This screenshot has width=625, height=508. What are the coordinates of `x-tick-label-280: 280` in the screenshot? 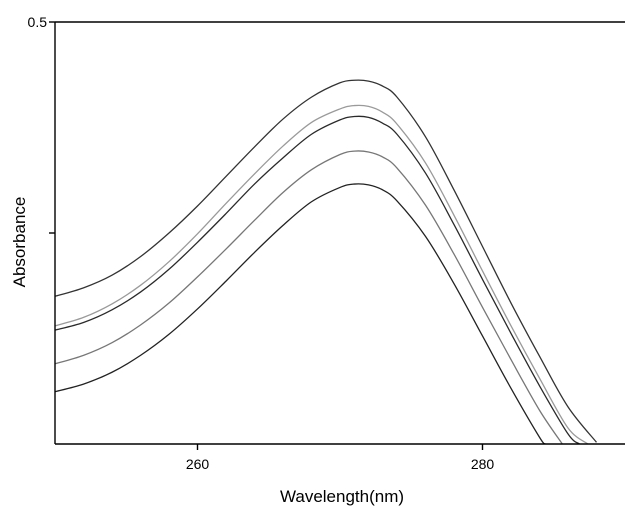 It's located at (483, 464).